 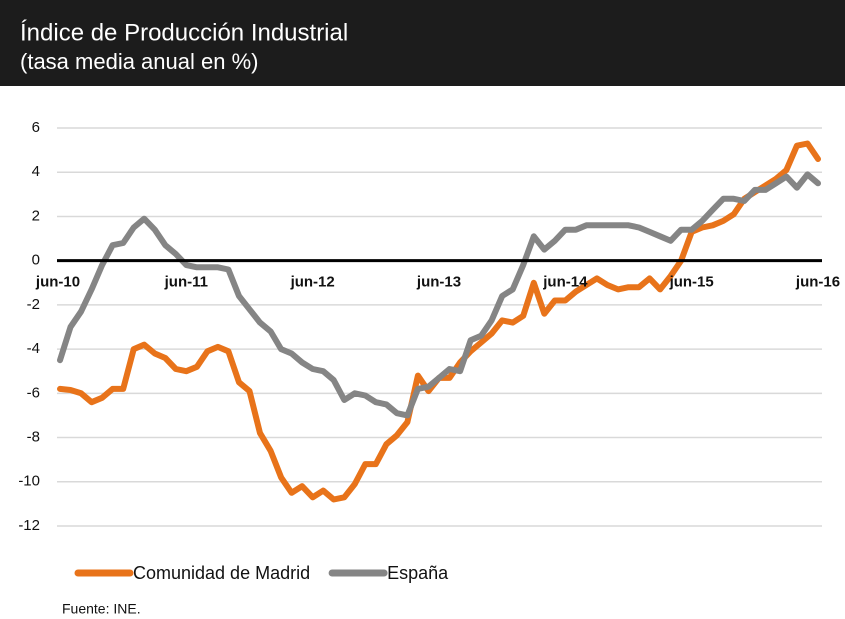 I want to click on chart-title: Índice de Producción Industrial, so click(x=184, y=32).